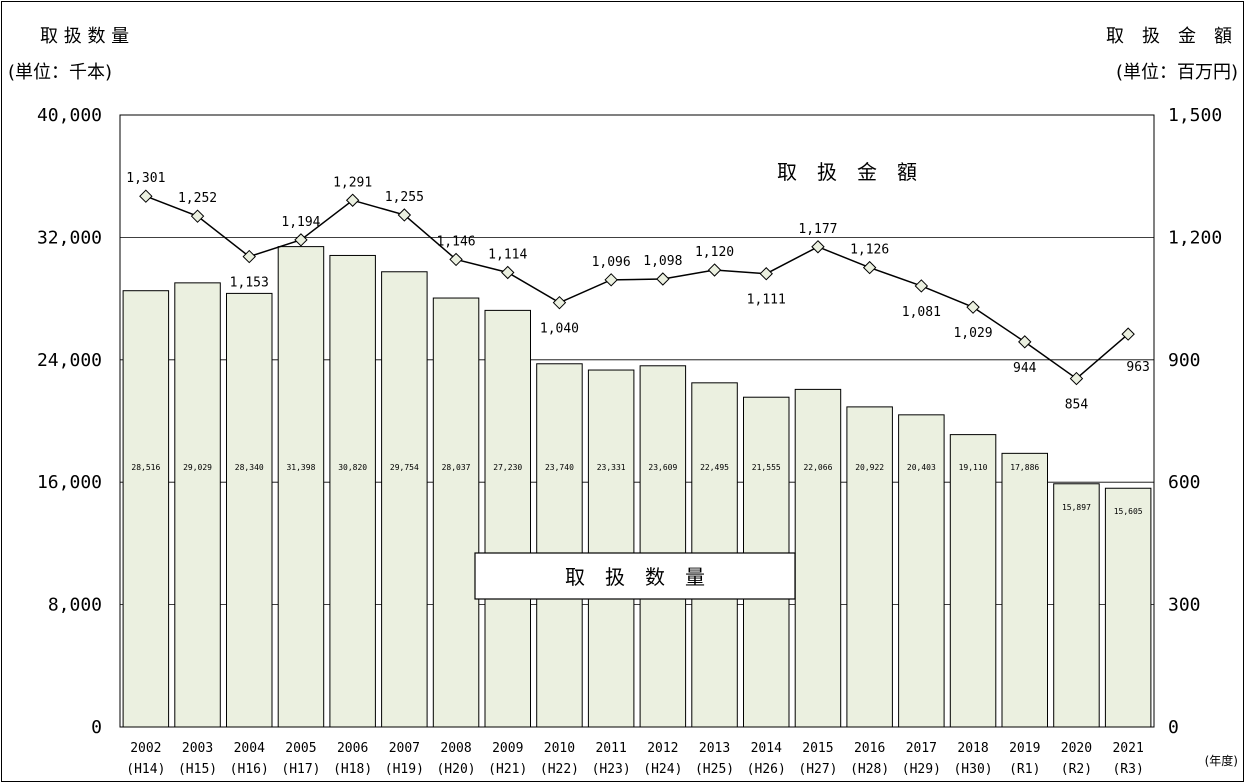  What do you see at coordinates (869, 769) in the screenshot?
I see `category-sublabel: (H28)` at bounding box center [869, 769].